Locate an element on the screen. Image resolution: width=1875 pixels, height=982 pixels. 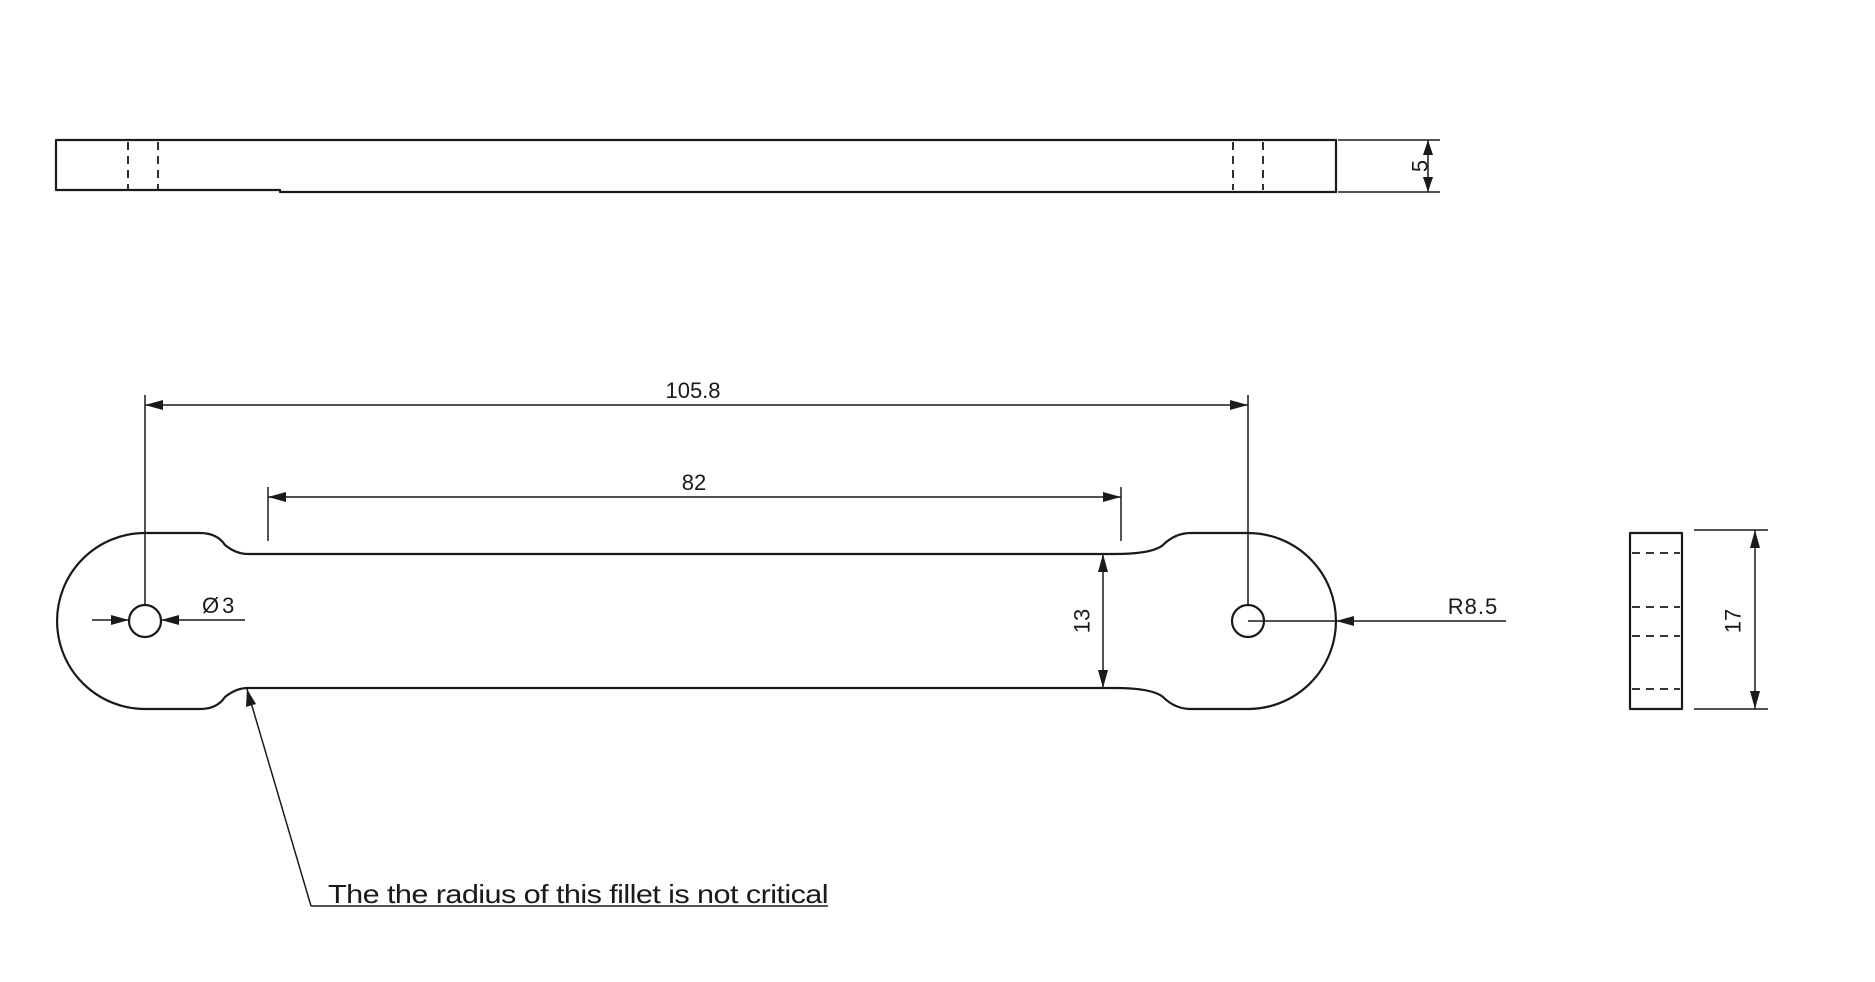
fillet-note-arrow is located at coordinates (251, 698).